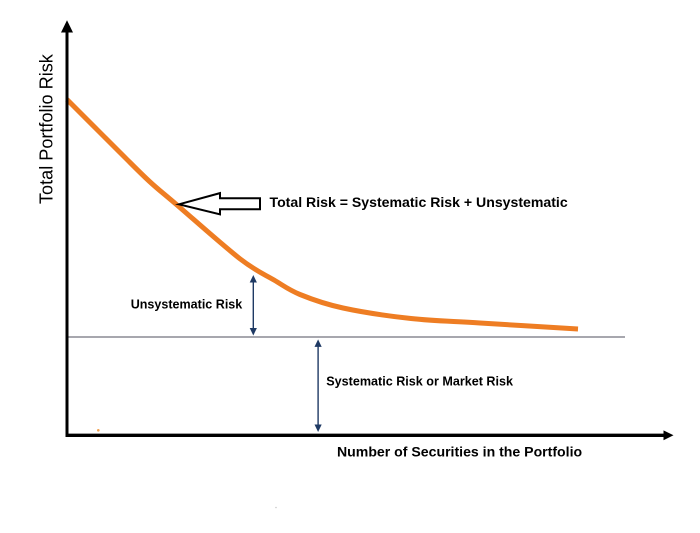  I want to click on svg-text: Total Portfolio Risk, so click(47, 128).